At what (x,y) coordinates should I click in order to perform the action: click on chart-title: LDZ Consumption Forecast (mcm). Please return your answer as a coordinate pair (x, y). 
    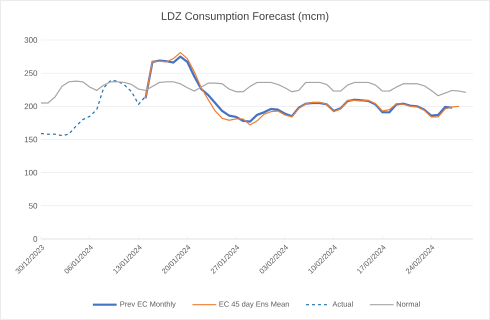
    Looking at the image, I should click on (245, 17).